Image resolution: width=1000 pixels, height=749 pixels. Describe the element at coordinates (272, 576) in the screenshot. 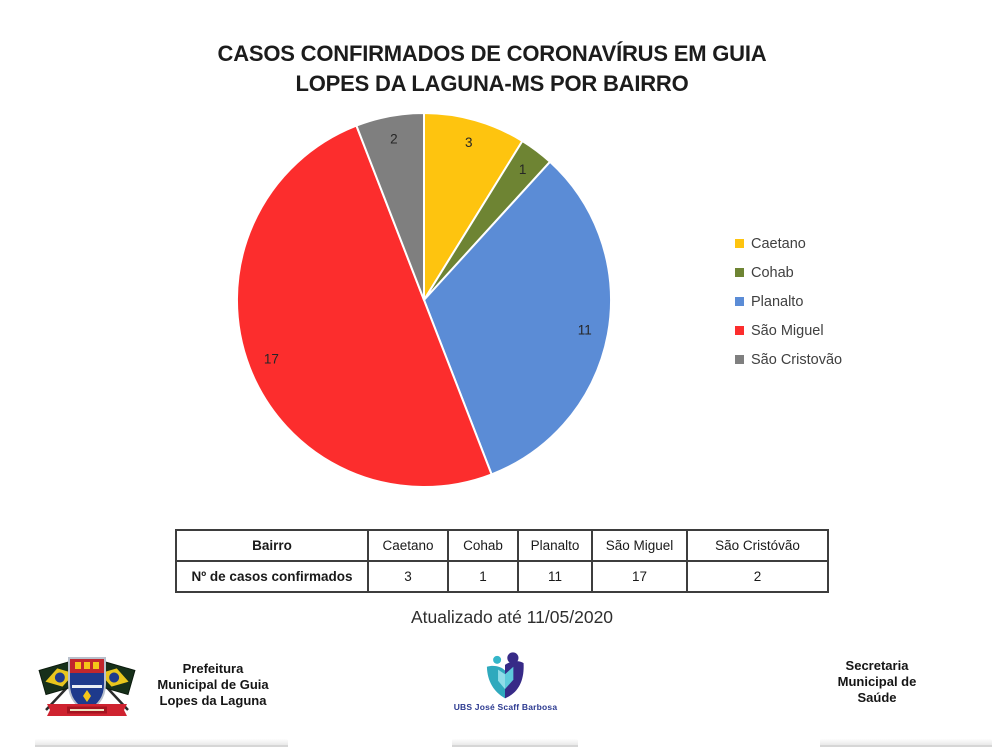

I see `table-row-label: Nº de casos confirmados` at that location.